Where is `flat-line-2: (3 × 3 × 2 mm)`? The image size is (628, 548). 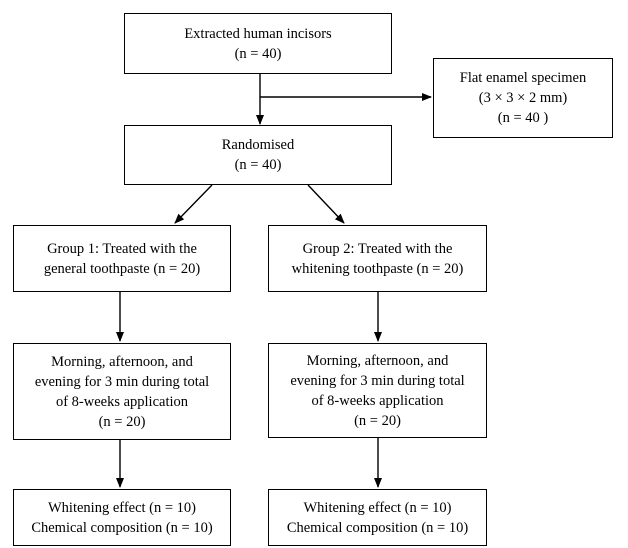
flat-line-2: (3 × 3 × 2 mm) is located at coordinates (523, 98).